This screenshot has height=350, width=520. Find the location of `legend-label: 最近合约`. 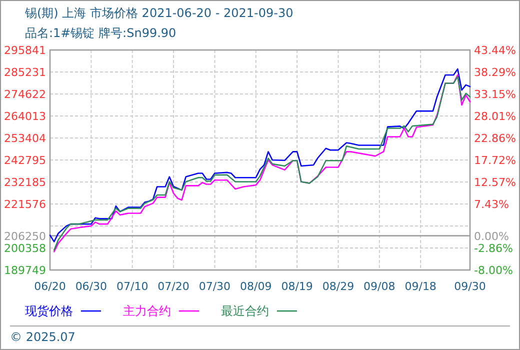

legend-label: 最近合约 is located at coordinates (245, 311).